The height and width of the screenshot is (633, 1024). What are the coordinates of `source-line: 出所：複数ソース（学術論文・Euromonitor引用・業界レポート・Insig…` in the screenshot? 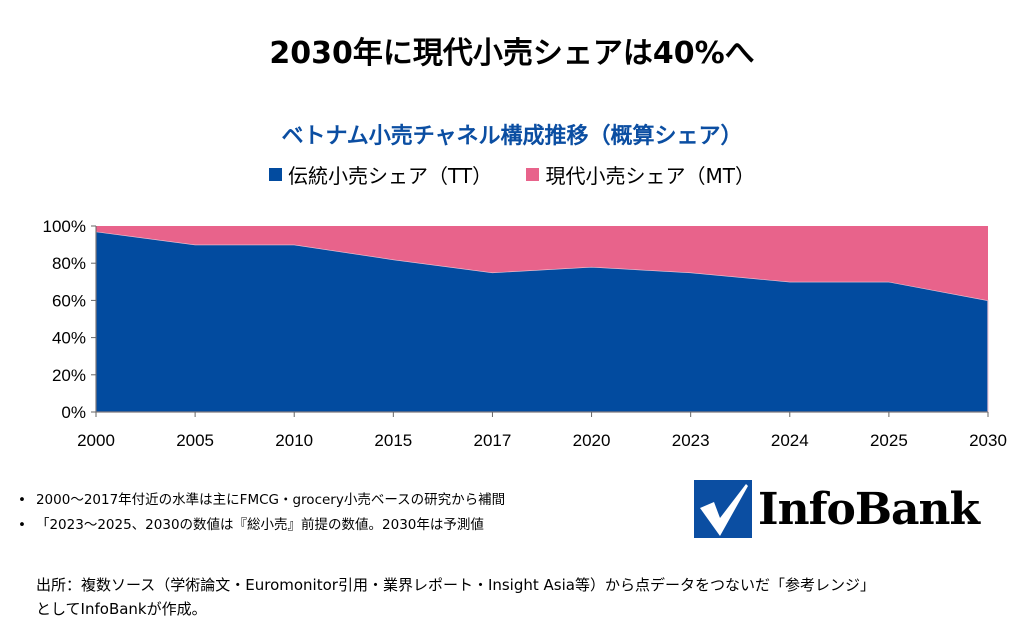 It's located at (455, 585).